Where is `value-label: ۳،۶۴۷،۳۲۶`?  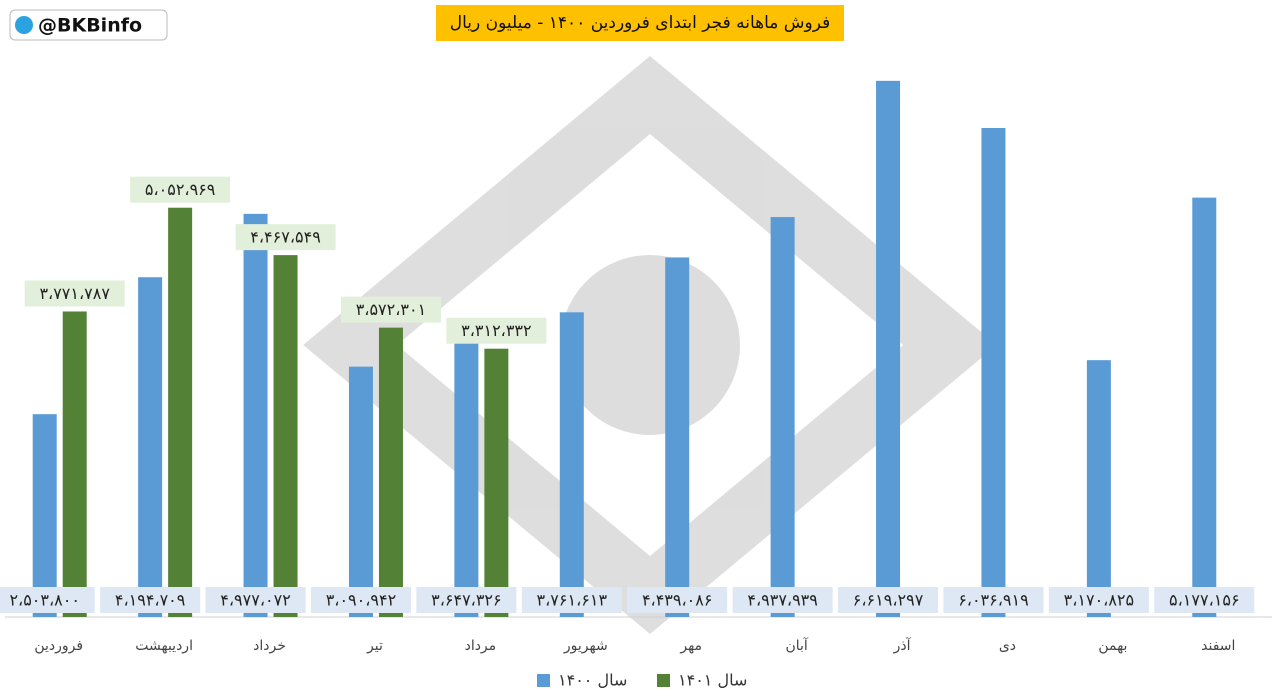
value-label: ۳،۶۴۷،۳۲۶ is located at coordinates (466, 600).